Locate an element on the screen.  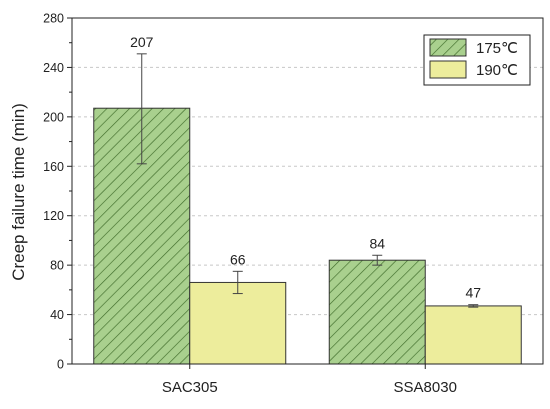
y-tick-label: 280 is located at coordinates (53, 19).